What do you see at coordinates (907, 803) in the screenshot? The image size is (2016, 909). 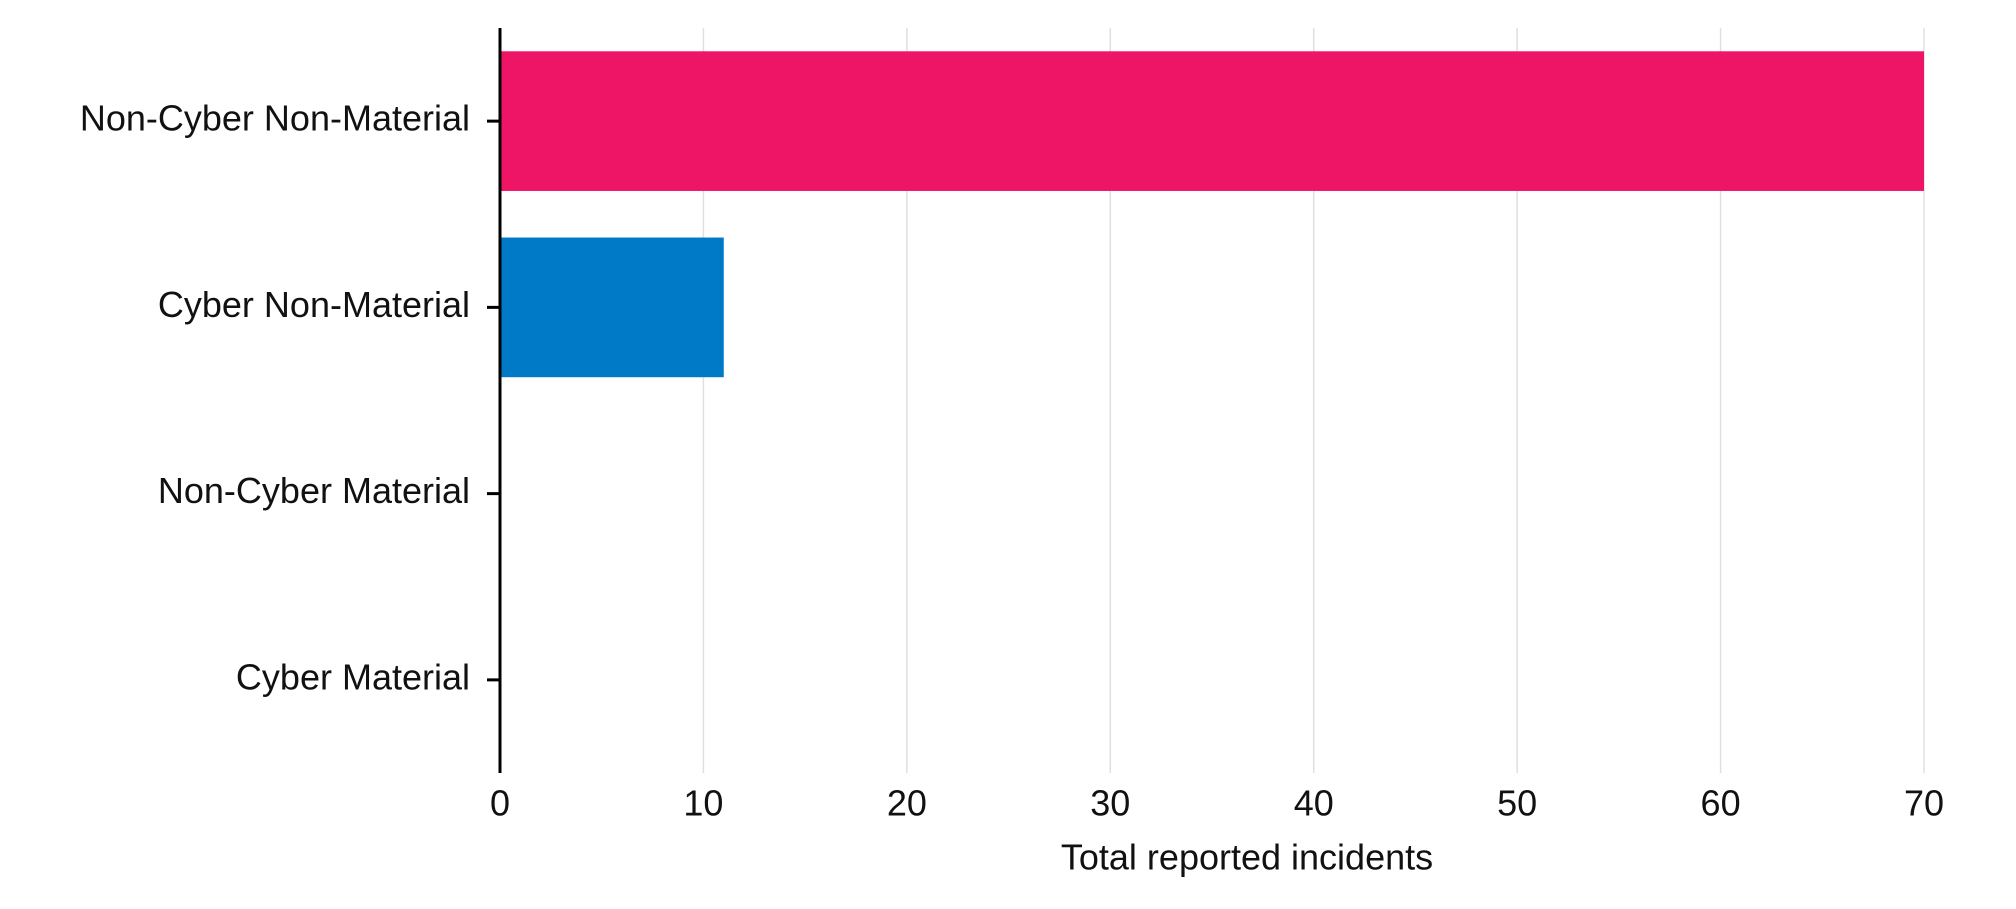 I see `x-tick-label: 20` at bounding box center [907, 803].